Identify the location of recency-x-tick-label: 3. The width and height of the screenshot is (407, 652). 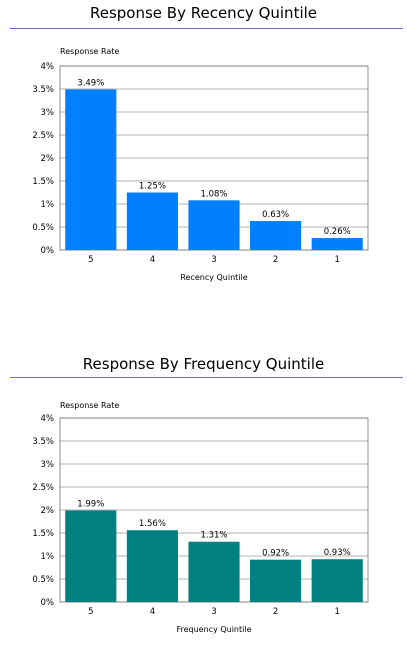
(213, 260).